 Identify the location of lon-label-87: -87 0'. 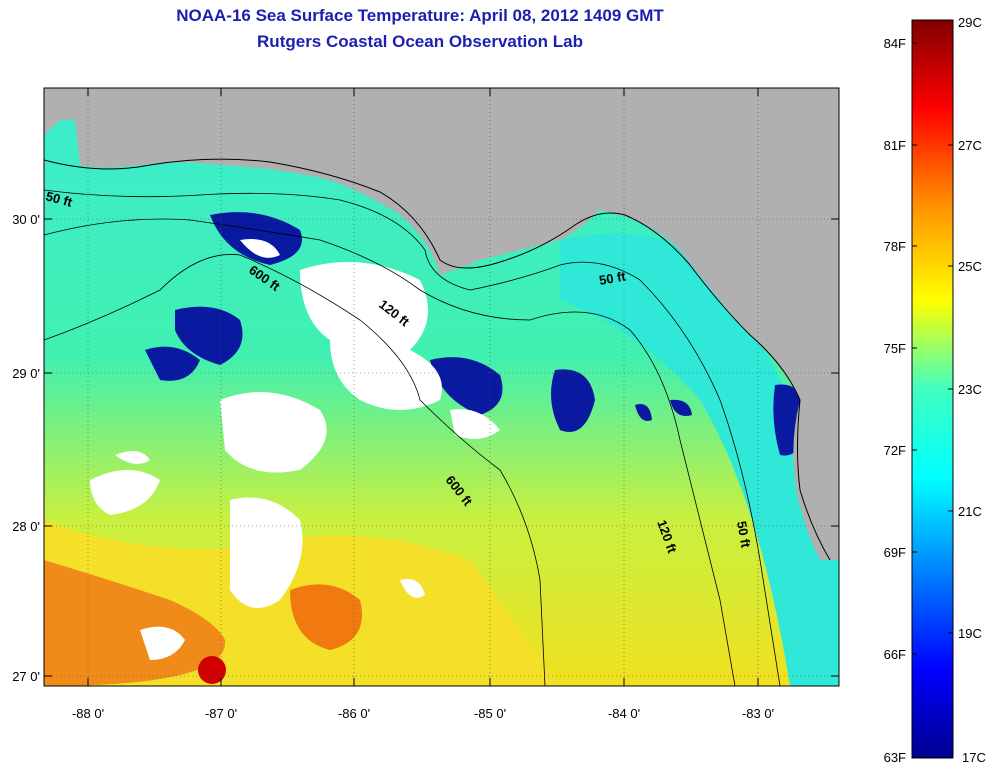
(221, 713).